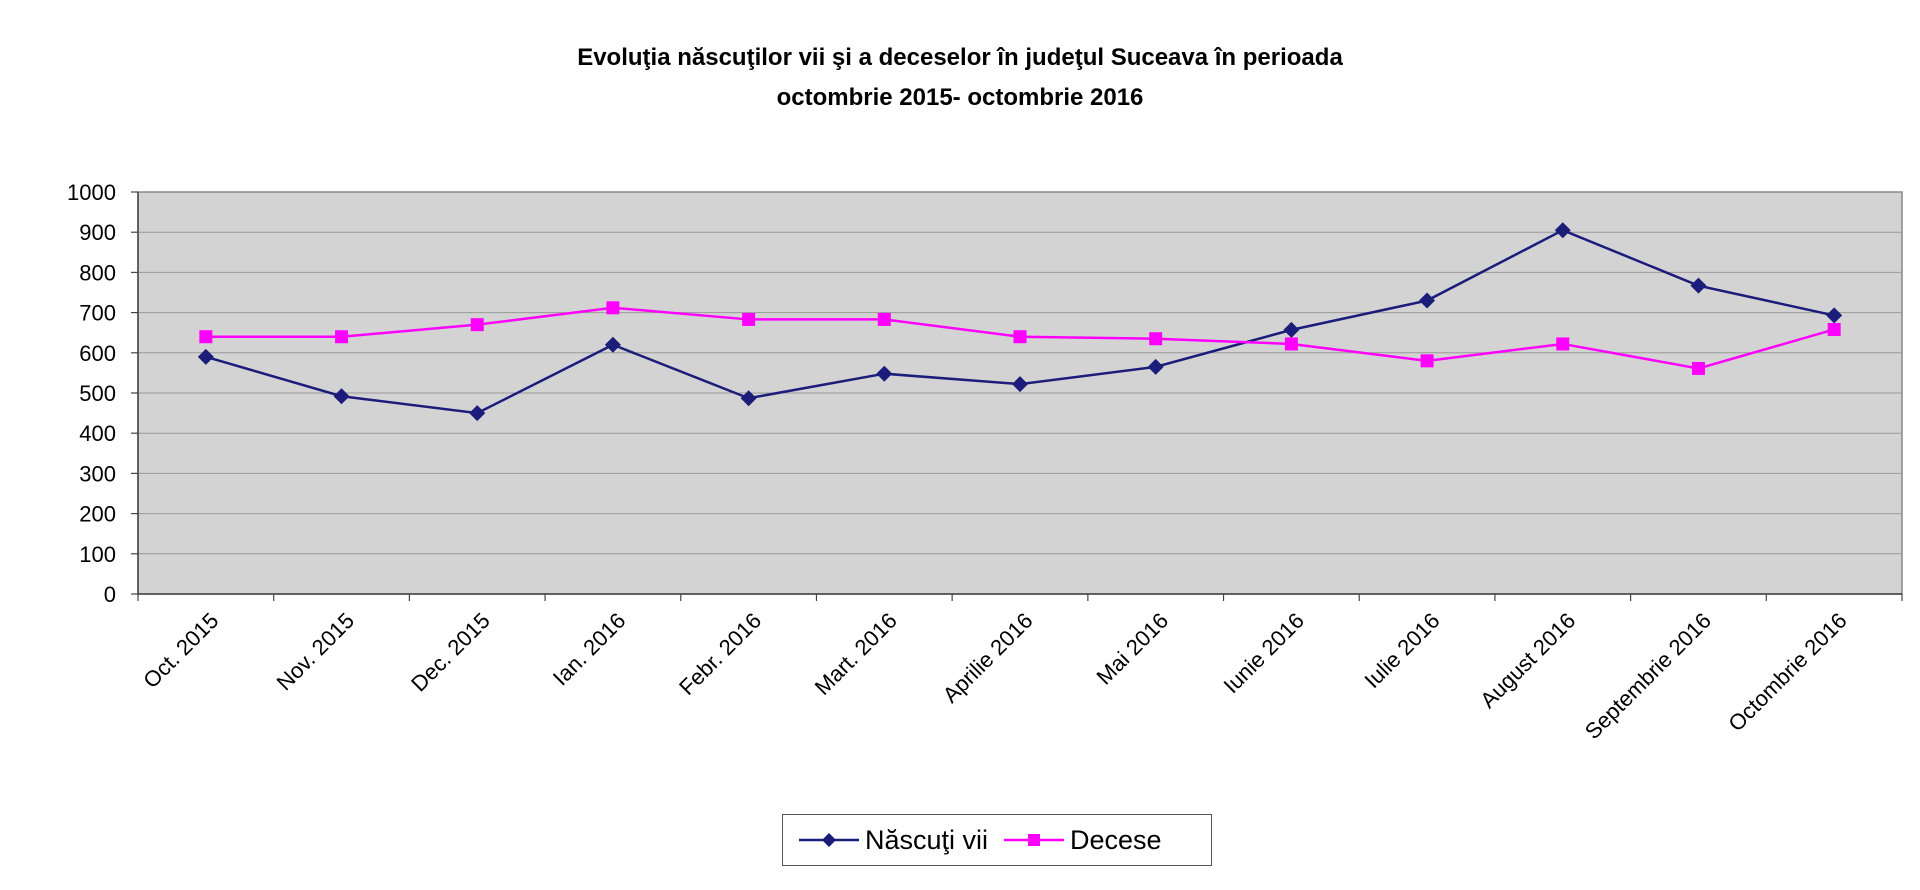 This screenshot has width=1920, height=890. I want to click on x-tick-label: Febr. 2016, so click(720, 654).